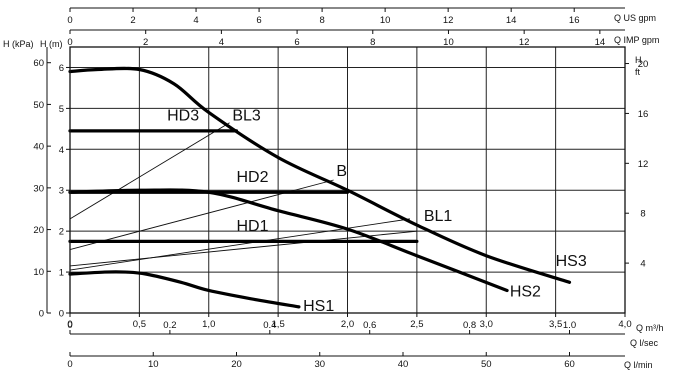 The image size is (679, 370). Describe the element at coordinates (132, 20) in the screenshot. I see `top-us-tick-label-2: 2` at that location.